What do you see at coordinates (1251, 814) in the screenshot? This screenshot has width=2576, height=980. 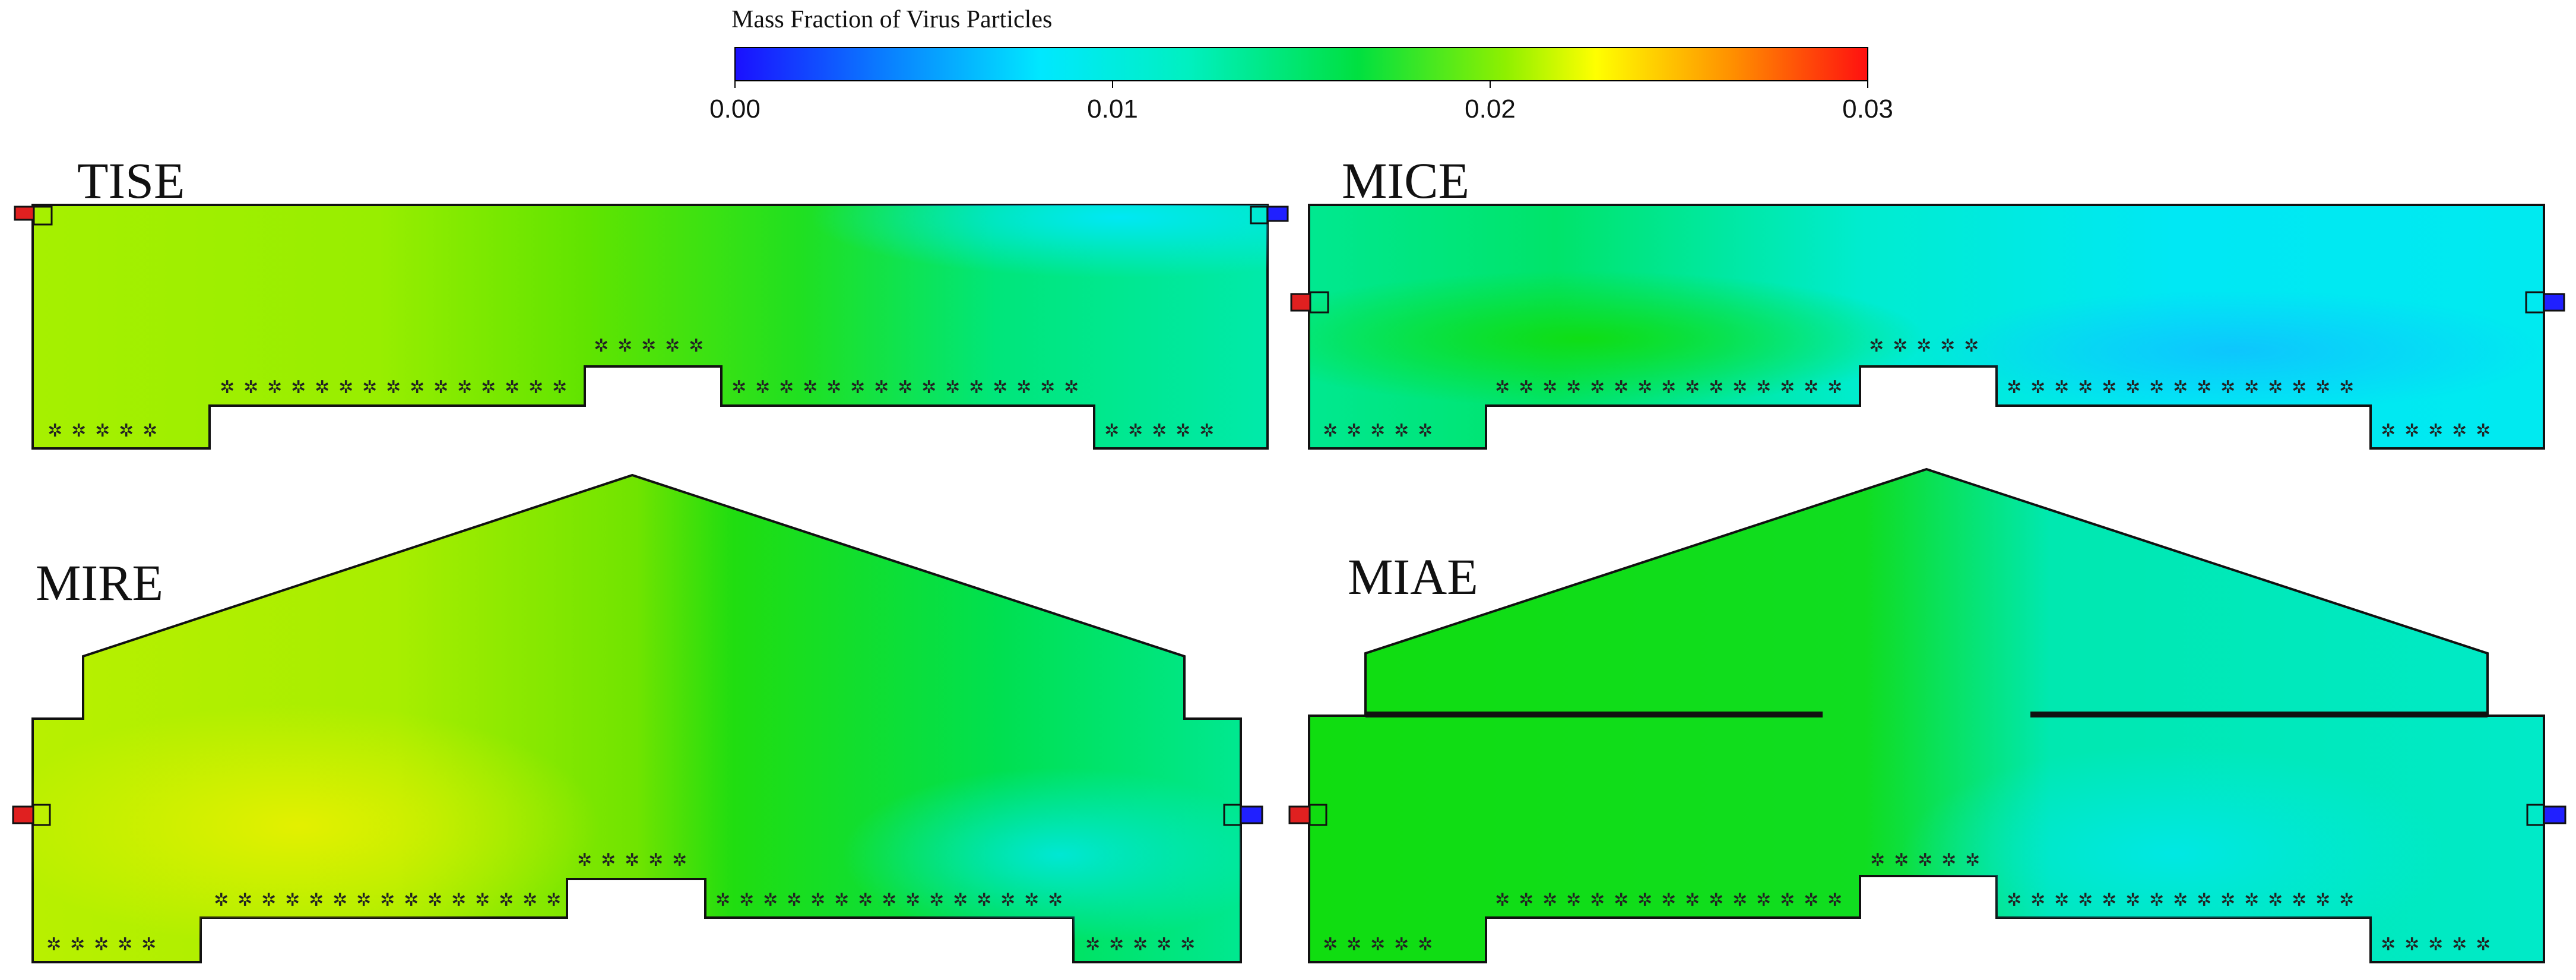 I see `outlet-vent-mire` at bounding box center [1251, 814].